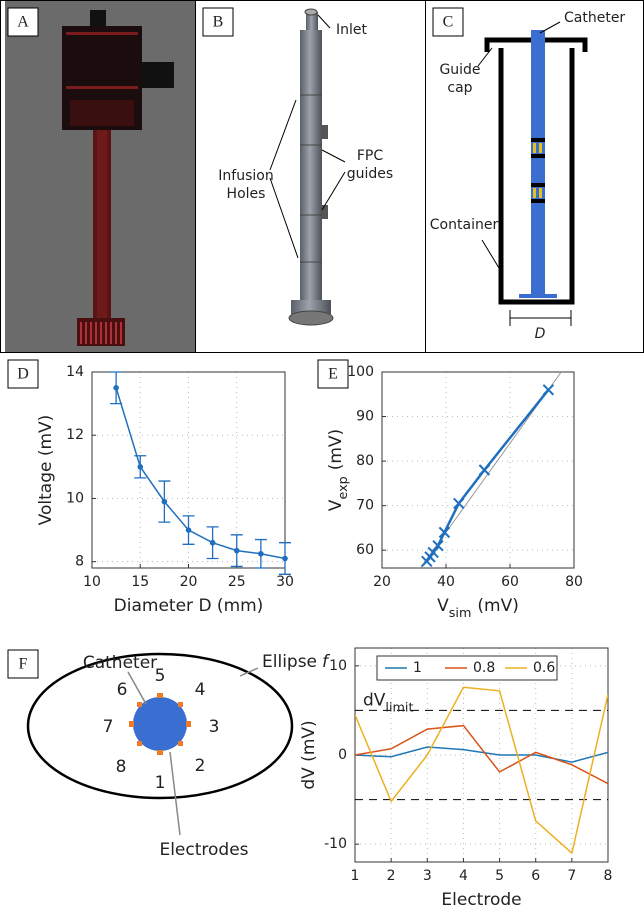  I want to click on panel-label: C, so click(448, 22).